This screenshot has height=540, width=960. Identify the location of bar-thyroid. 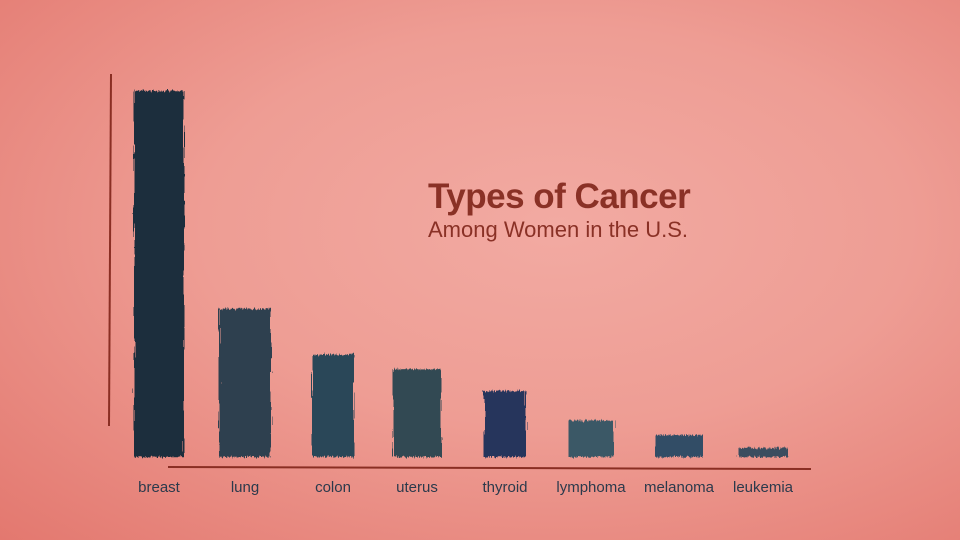
(505, 424).